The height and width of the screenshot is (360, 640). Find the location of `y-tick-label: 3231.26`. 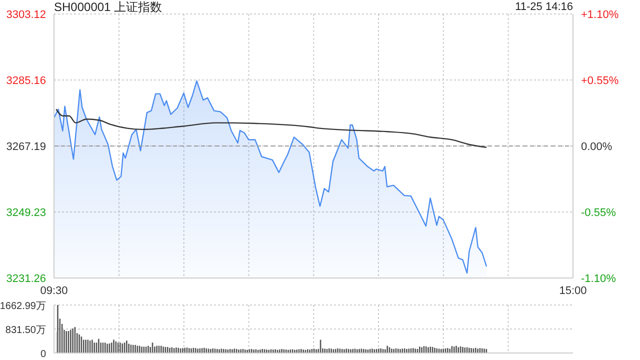

y-tick-label: 3231.26 is located at coordinates (26, 279).